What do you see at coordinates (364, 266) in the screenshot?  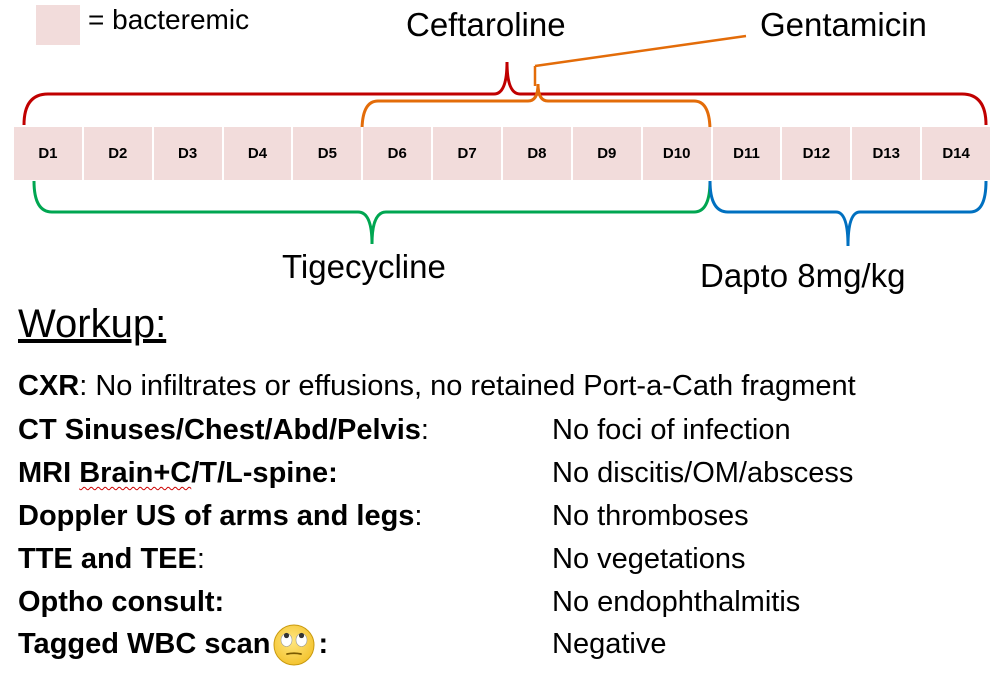 I see `label-tigecycline: Tigecycline` at bounding box center [364, 266].